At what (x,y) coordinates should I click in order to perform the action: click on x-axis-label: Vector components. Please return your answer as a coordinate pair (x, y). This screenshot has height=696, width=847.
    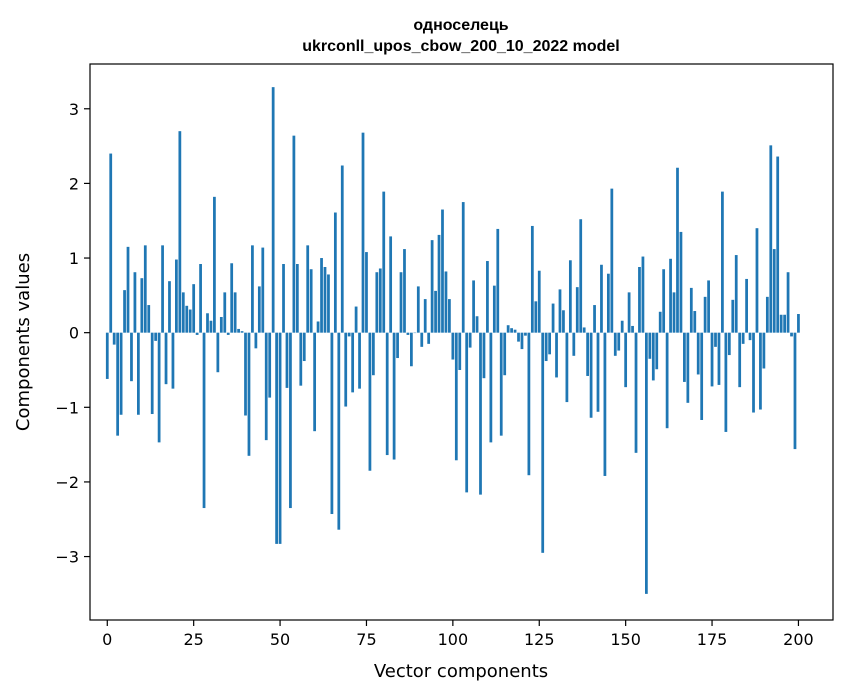
    Looking at the image, I should click on (461, 671).